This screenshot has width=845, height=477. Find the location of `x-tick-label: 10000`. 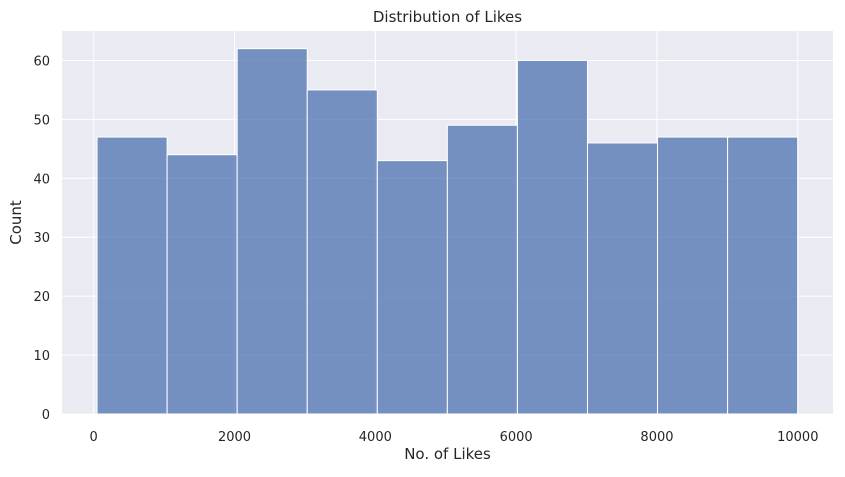

x-tick-label: 10000 is located at coordinates (797, 437).